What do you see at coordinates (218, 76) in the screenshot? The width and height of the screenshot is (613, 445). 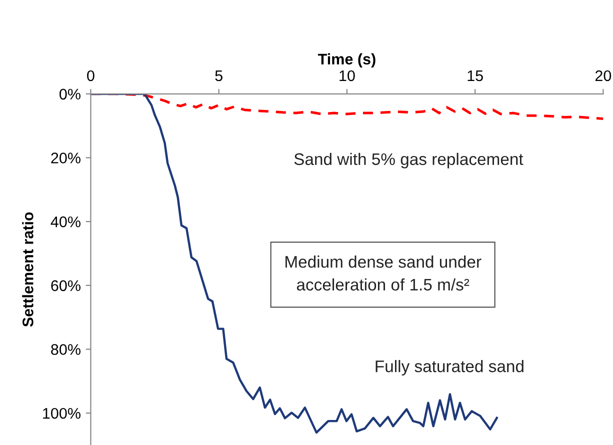 I see `x-tick-label: 5` at bounding box center [218, 76].